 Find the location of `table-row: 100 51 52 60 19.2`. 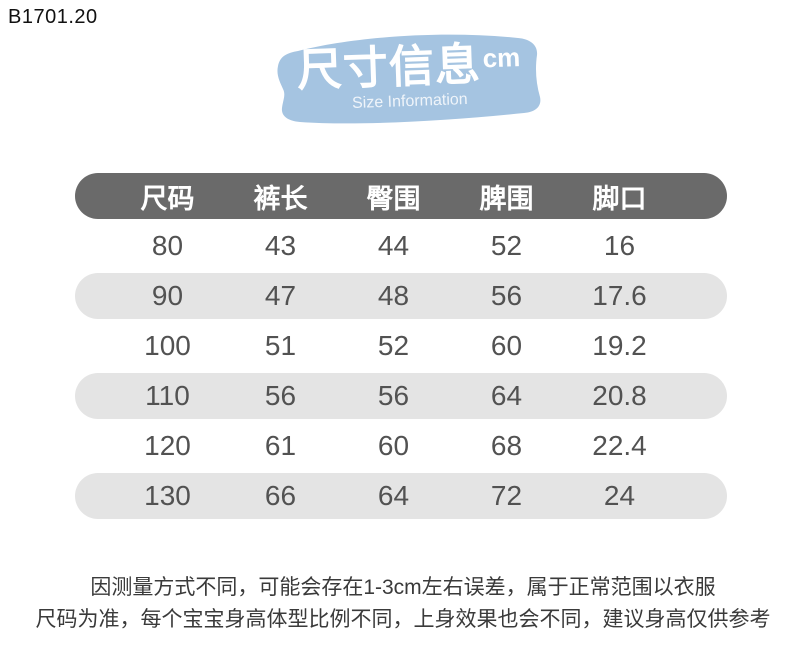

table-row: 100 51 52 60 19.2 is located at coordinates (401, 346).